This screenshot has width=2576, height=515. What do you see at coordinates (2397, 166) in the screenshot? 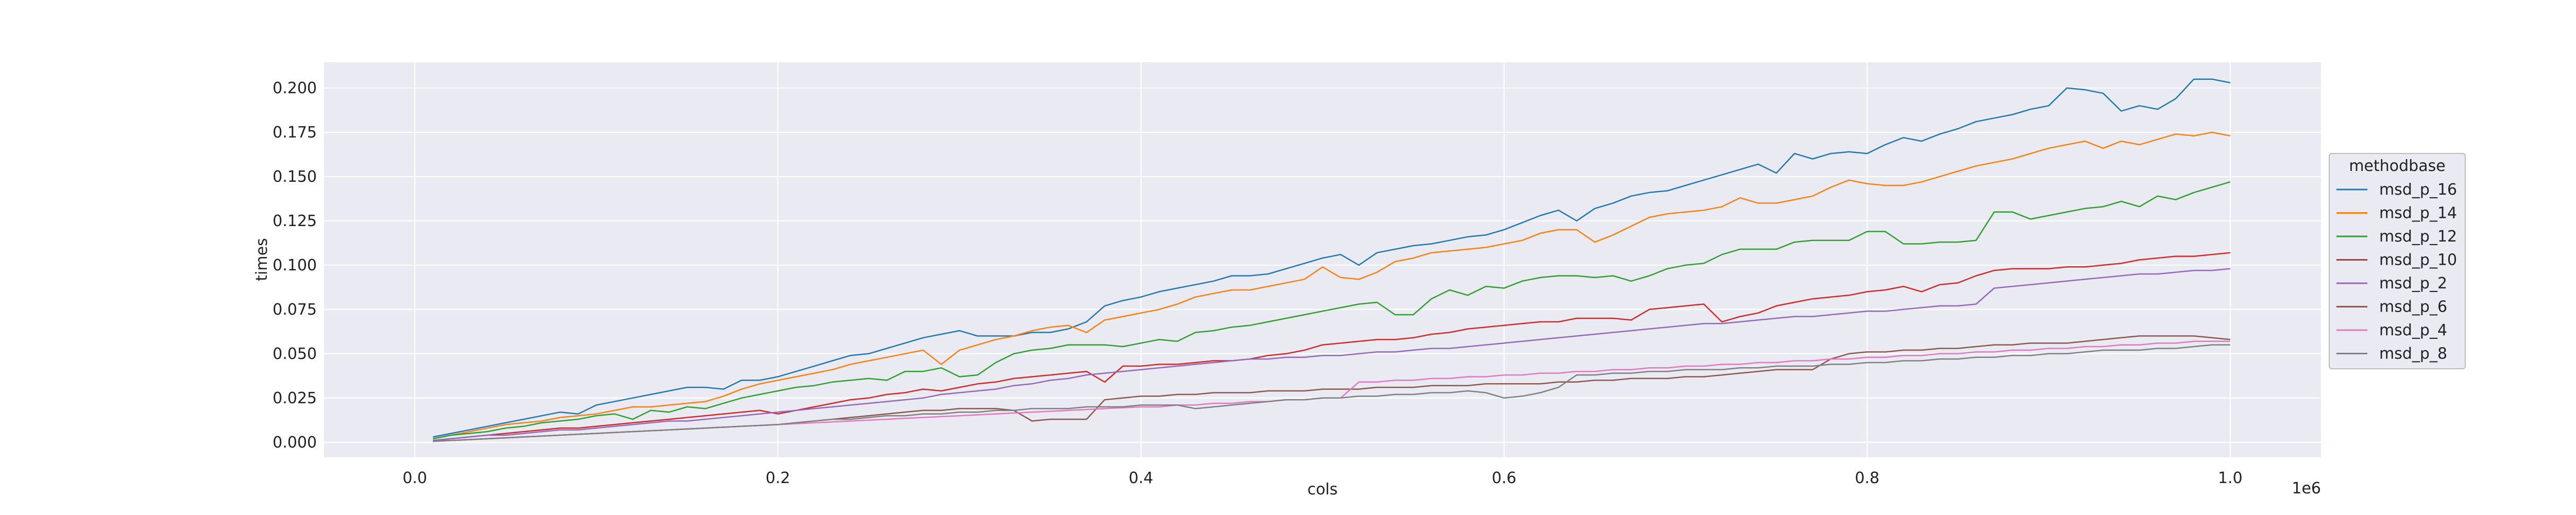
I see `legend-title: methodbase` at bounding box center [2397, 166].